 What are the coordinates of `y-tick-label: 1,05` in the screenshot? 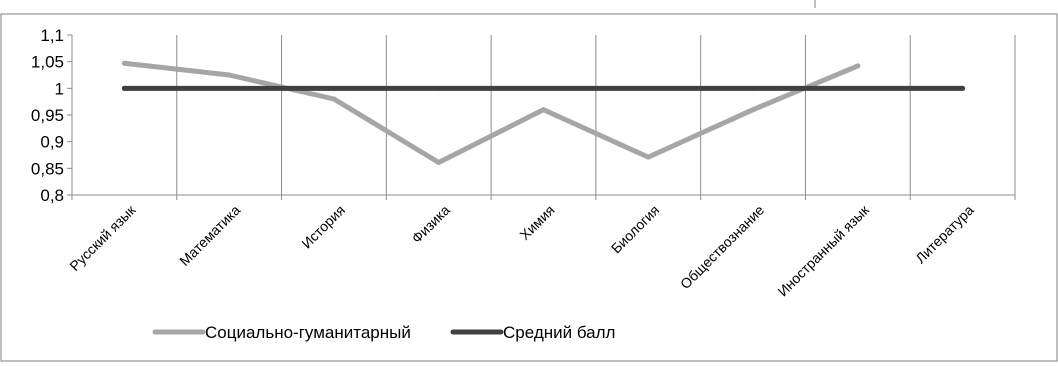 It's located at (47, 62).